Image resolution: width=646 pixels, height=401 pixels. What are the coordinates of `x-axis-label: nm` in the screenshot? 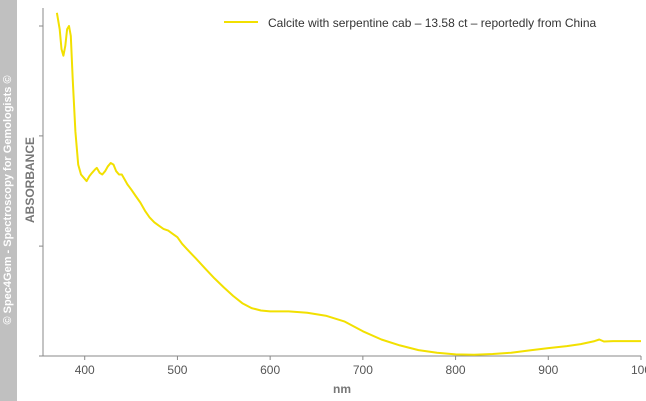 It's located at (342, 389).